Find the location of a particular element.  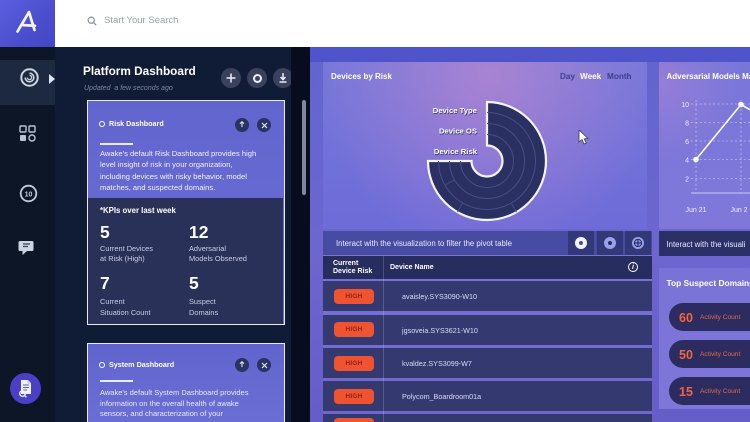

svg-text: 4 is located at coordinates (687, 161).